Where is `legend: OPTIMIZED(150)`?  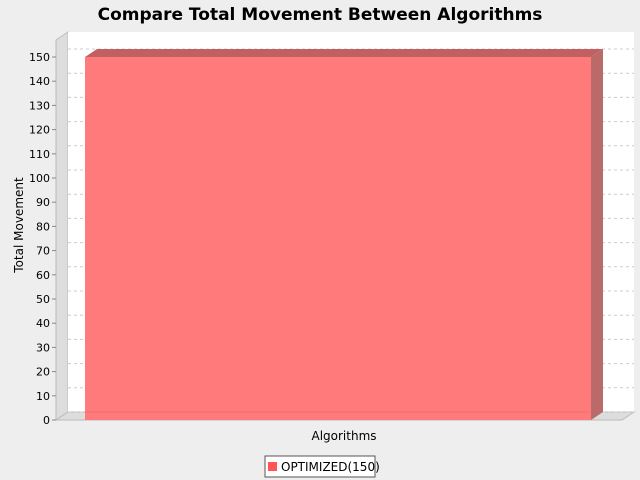 legend: OPTIMIZED(150) is located at coordinates (322, 466).